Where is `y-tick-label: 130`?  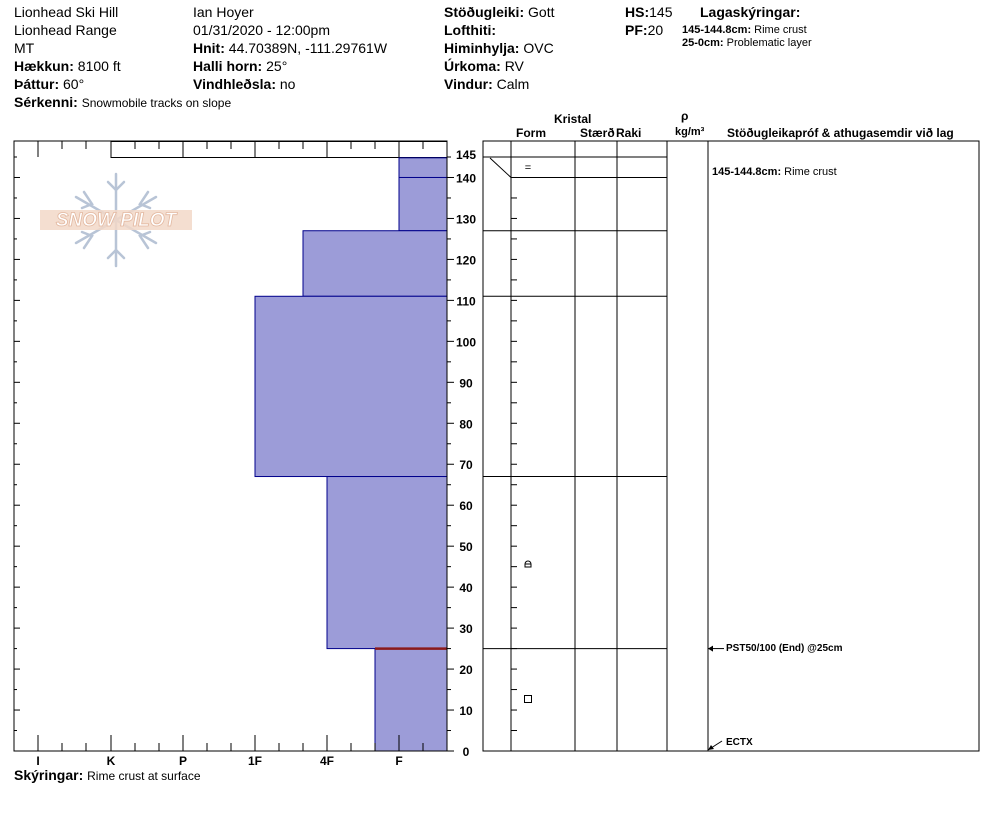
y-tick-label: 130 is located at coordinates (466, 219).